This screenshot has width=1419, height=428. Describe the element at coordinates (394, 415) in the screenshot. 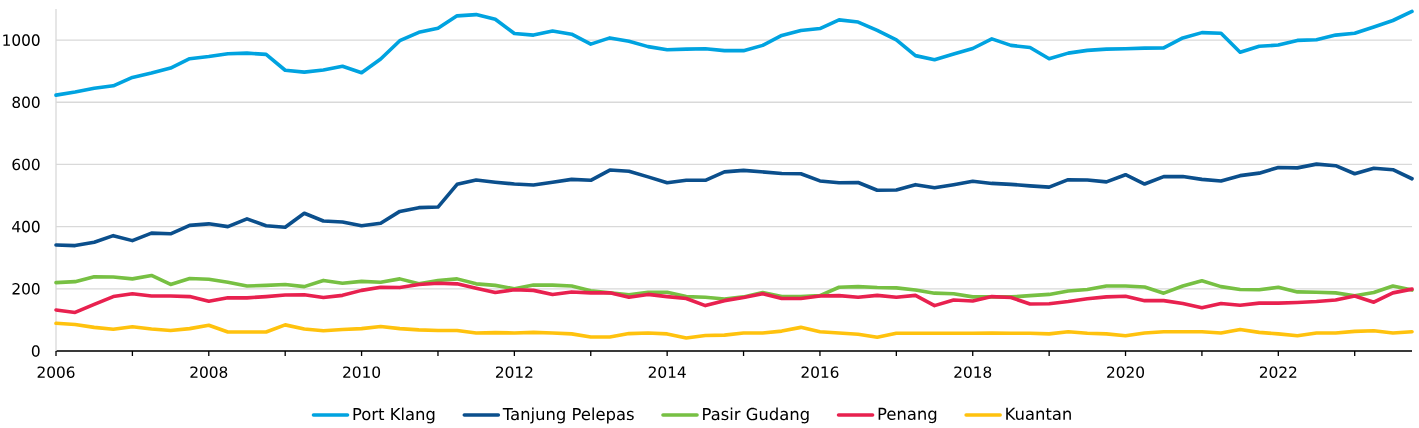

I see `legend-label: Port Klang` at that location.